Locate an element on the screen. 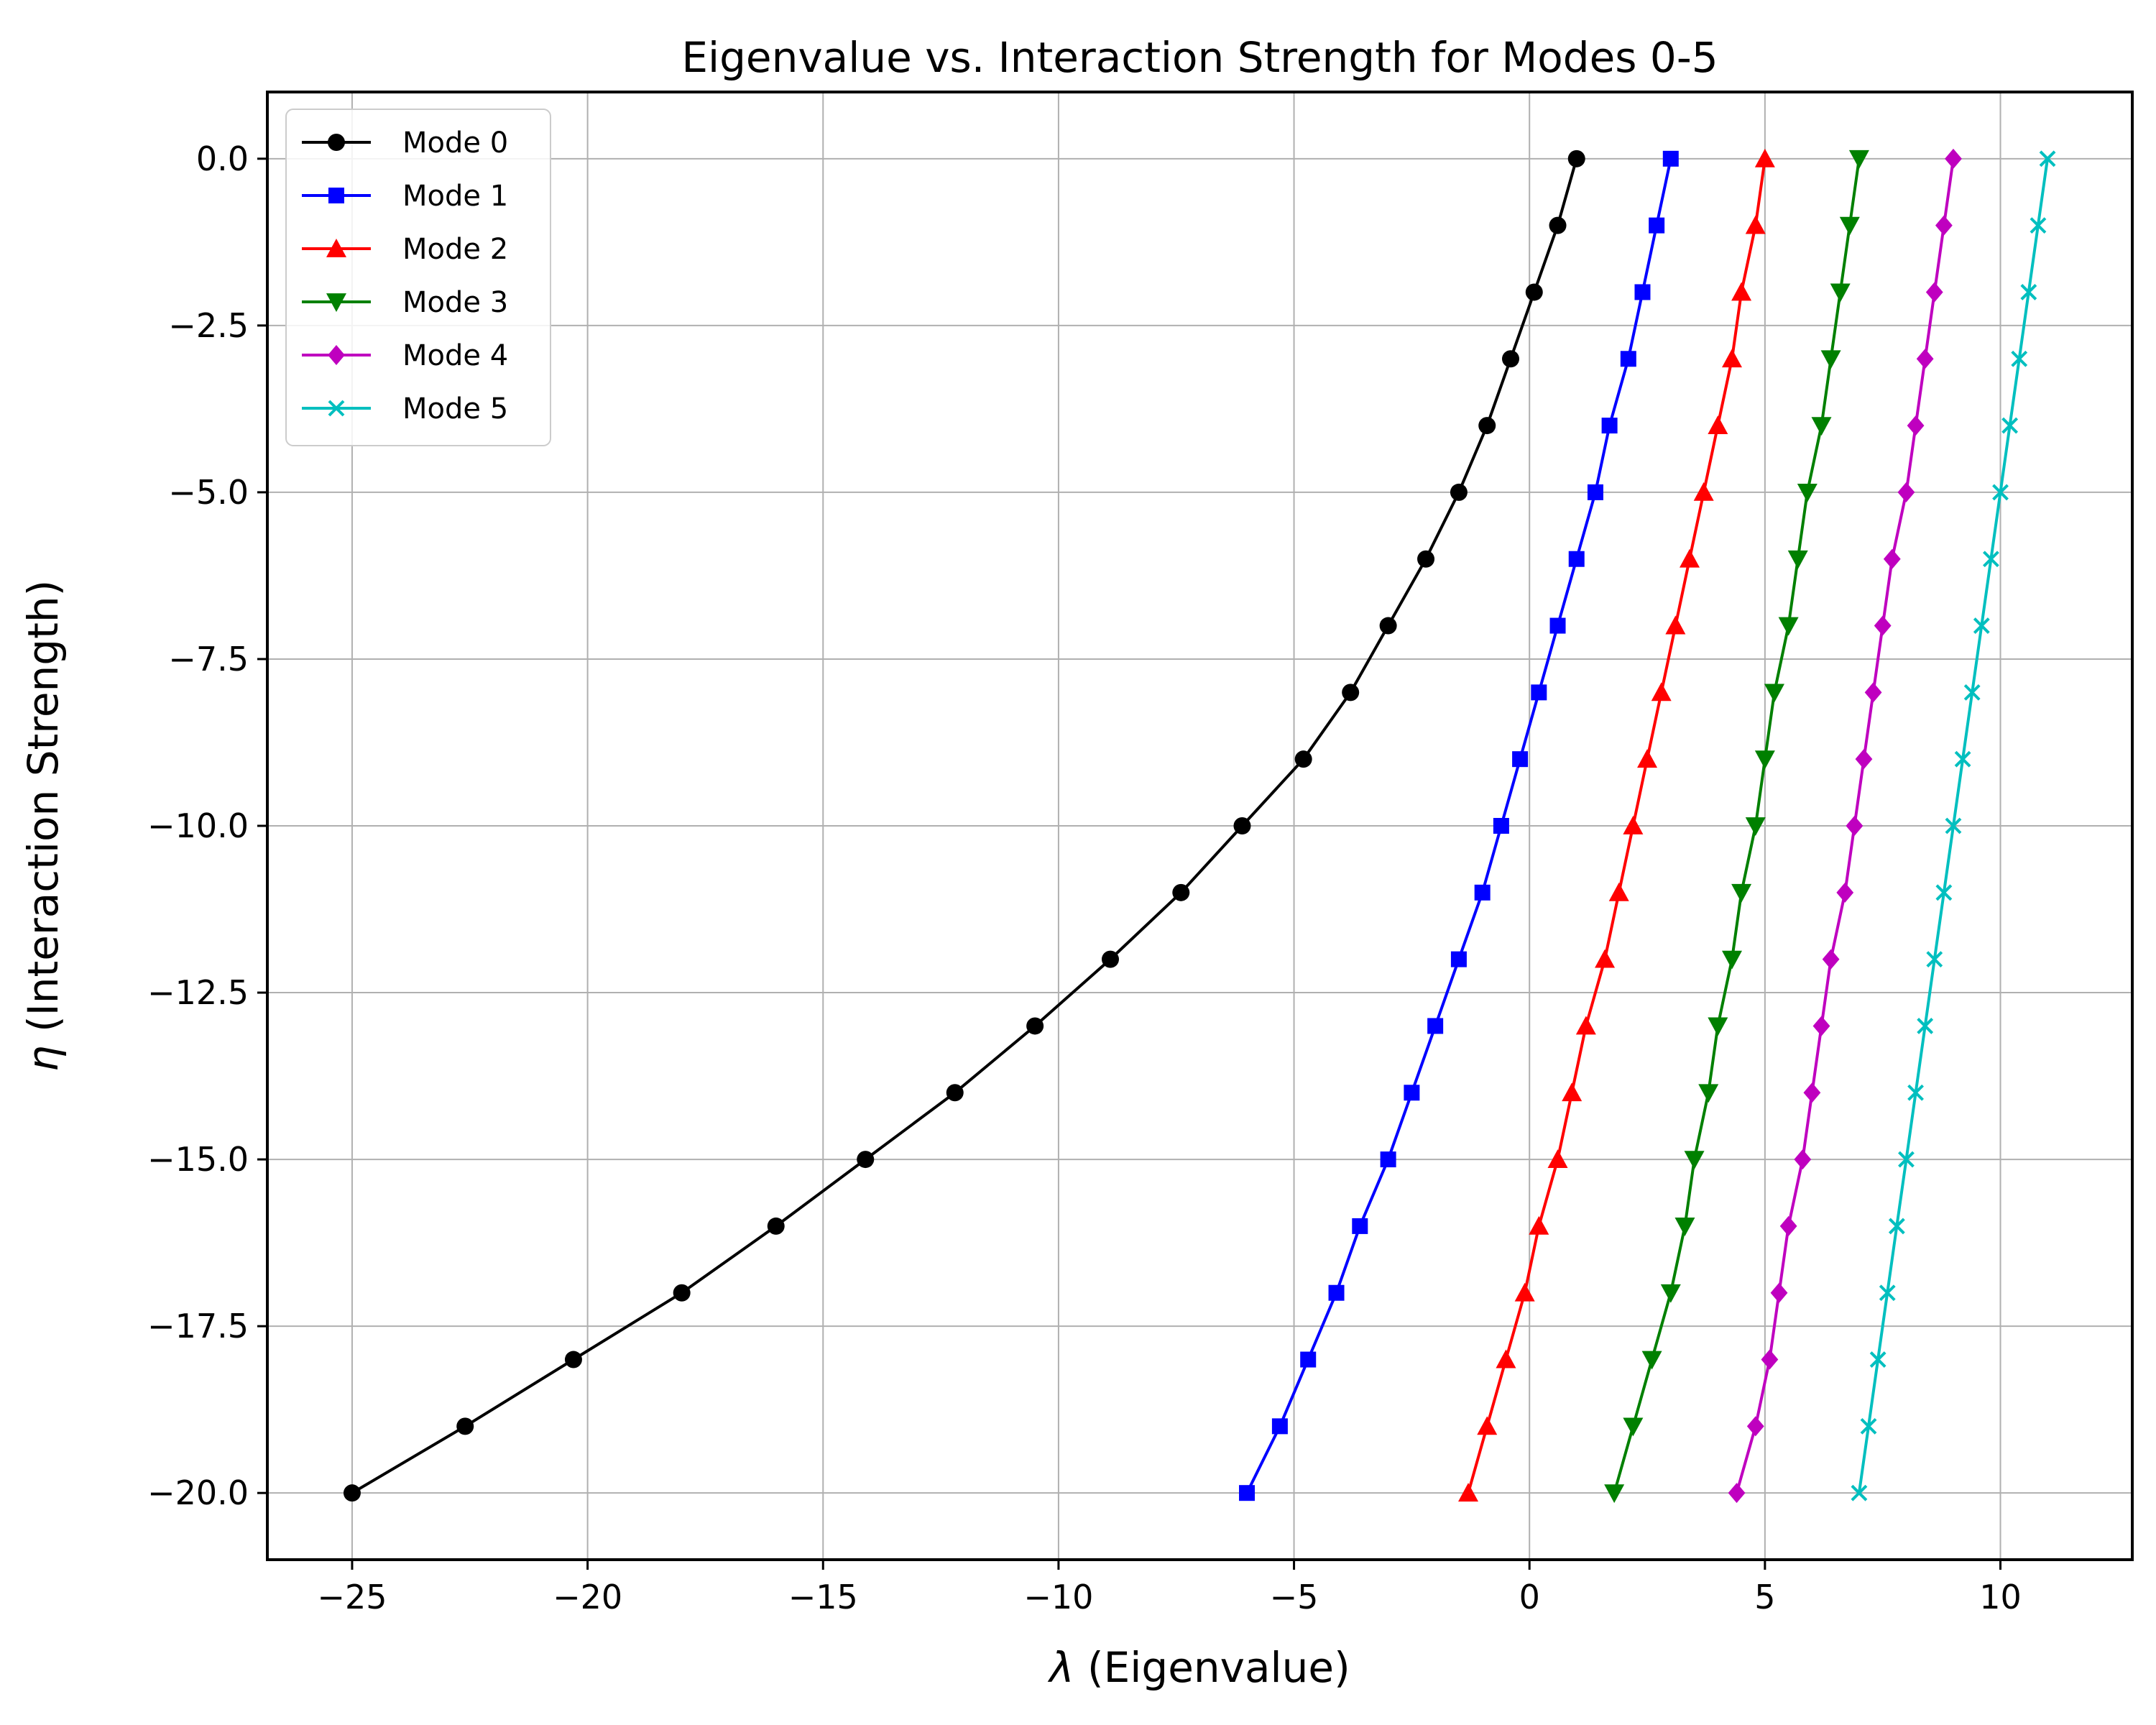  legend-item: Mode 3 is located at coordinates (405, 302).